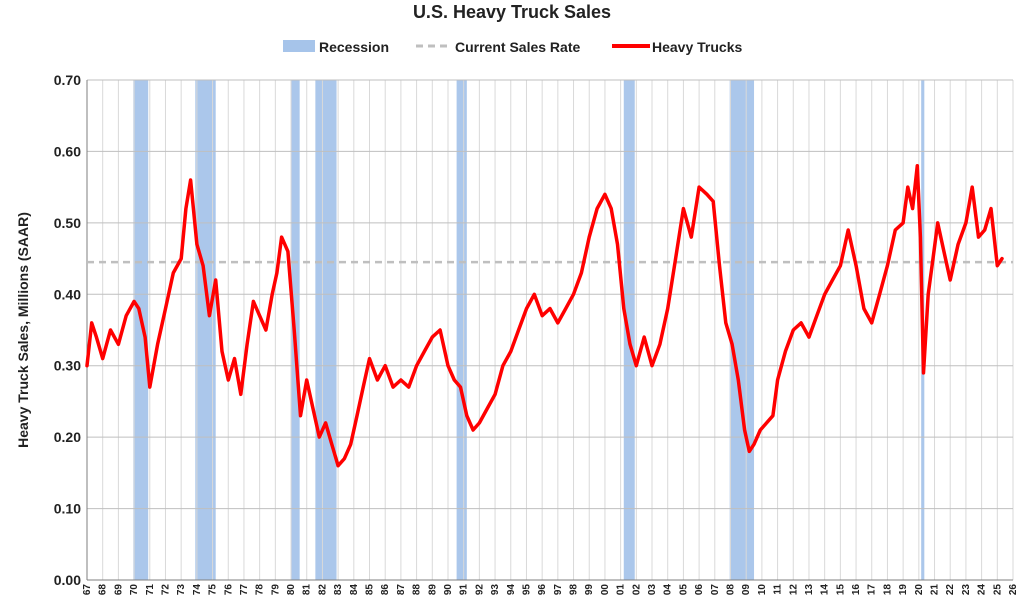 The height and width of the screenshot is (602, 1024). What do you see at coordinates (495, 590) in the screenshot?
I see `x-tick-label: 93` at bounding box center [495, 590].